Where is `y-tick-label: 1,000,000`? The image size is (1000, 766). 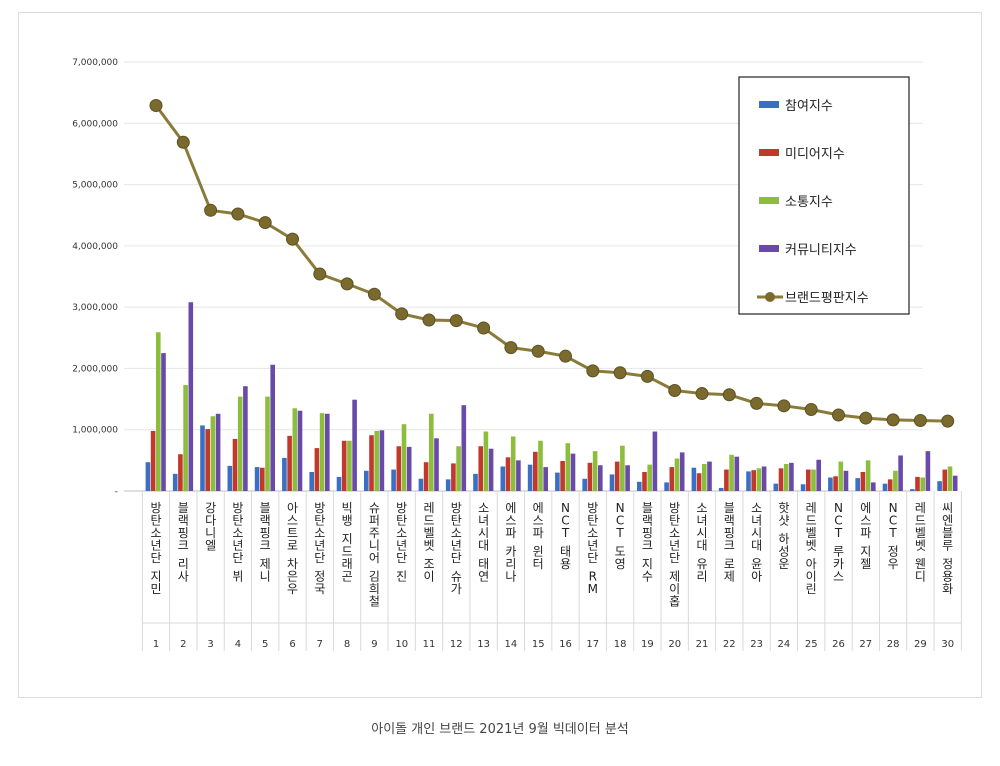 y-tick-label: 1,000,000 is located at coordinates (95, 431).